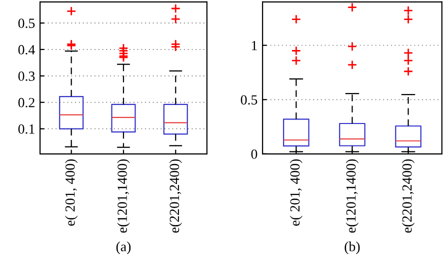 The height and width of the screenshot is (270, 445). I want to click on y-tick-label: 1, so click(254, 45).